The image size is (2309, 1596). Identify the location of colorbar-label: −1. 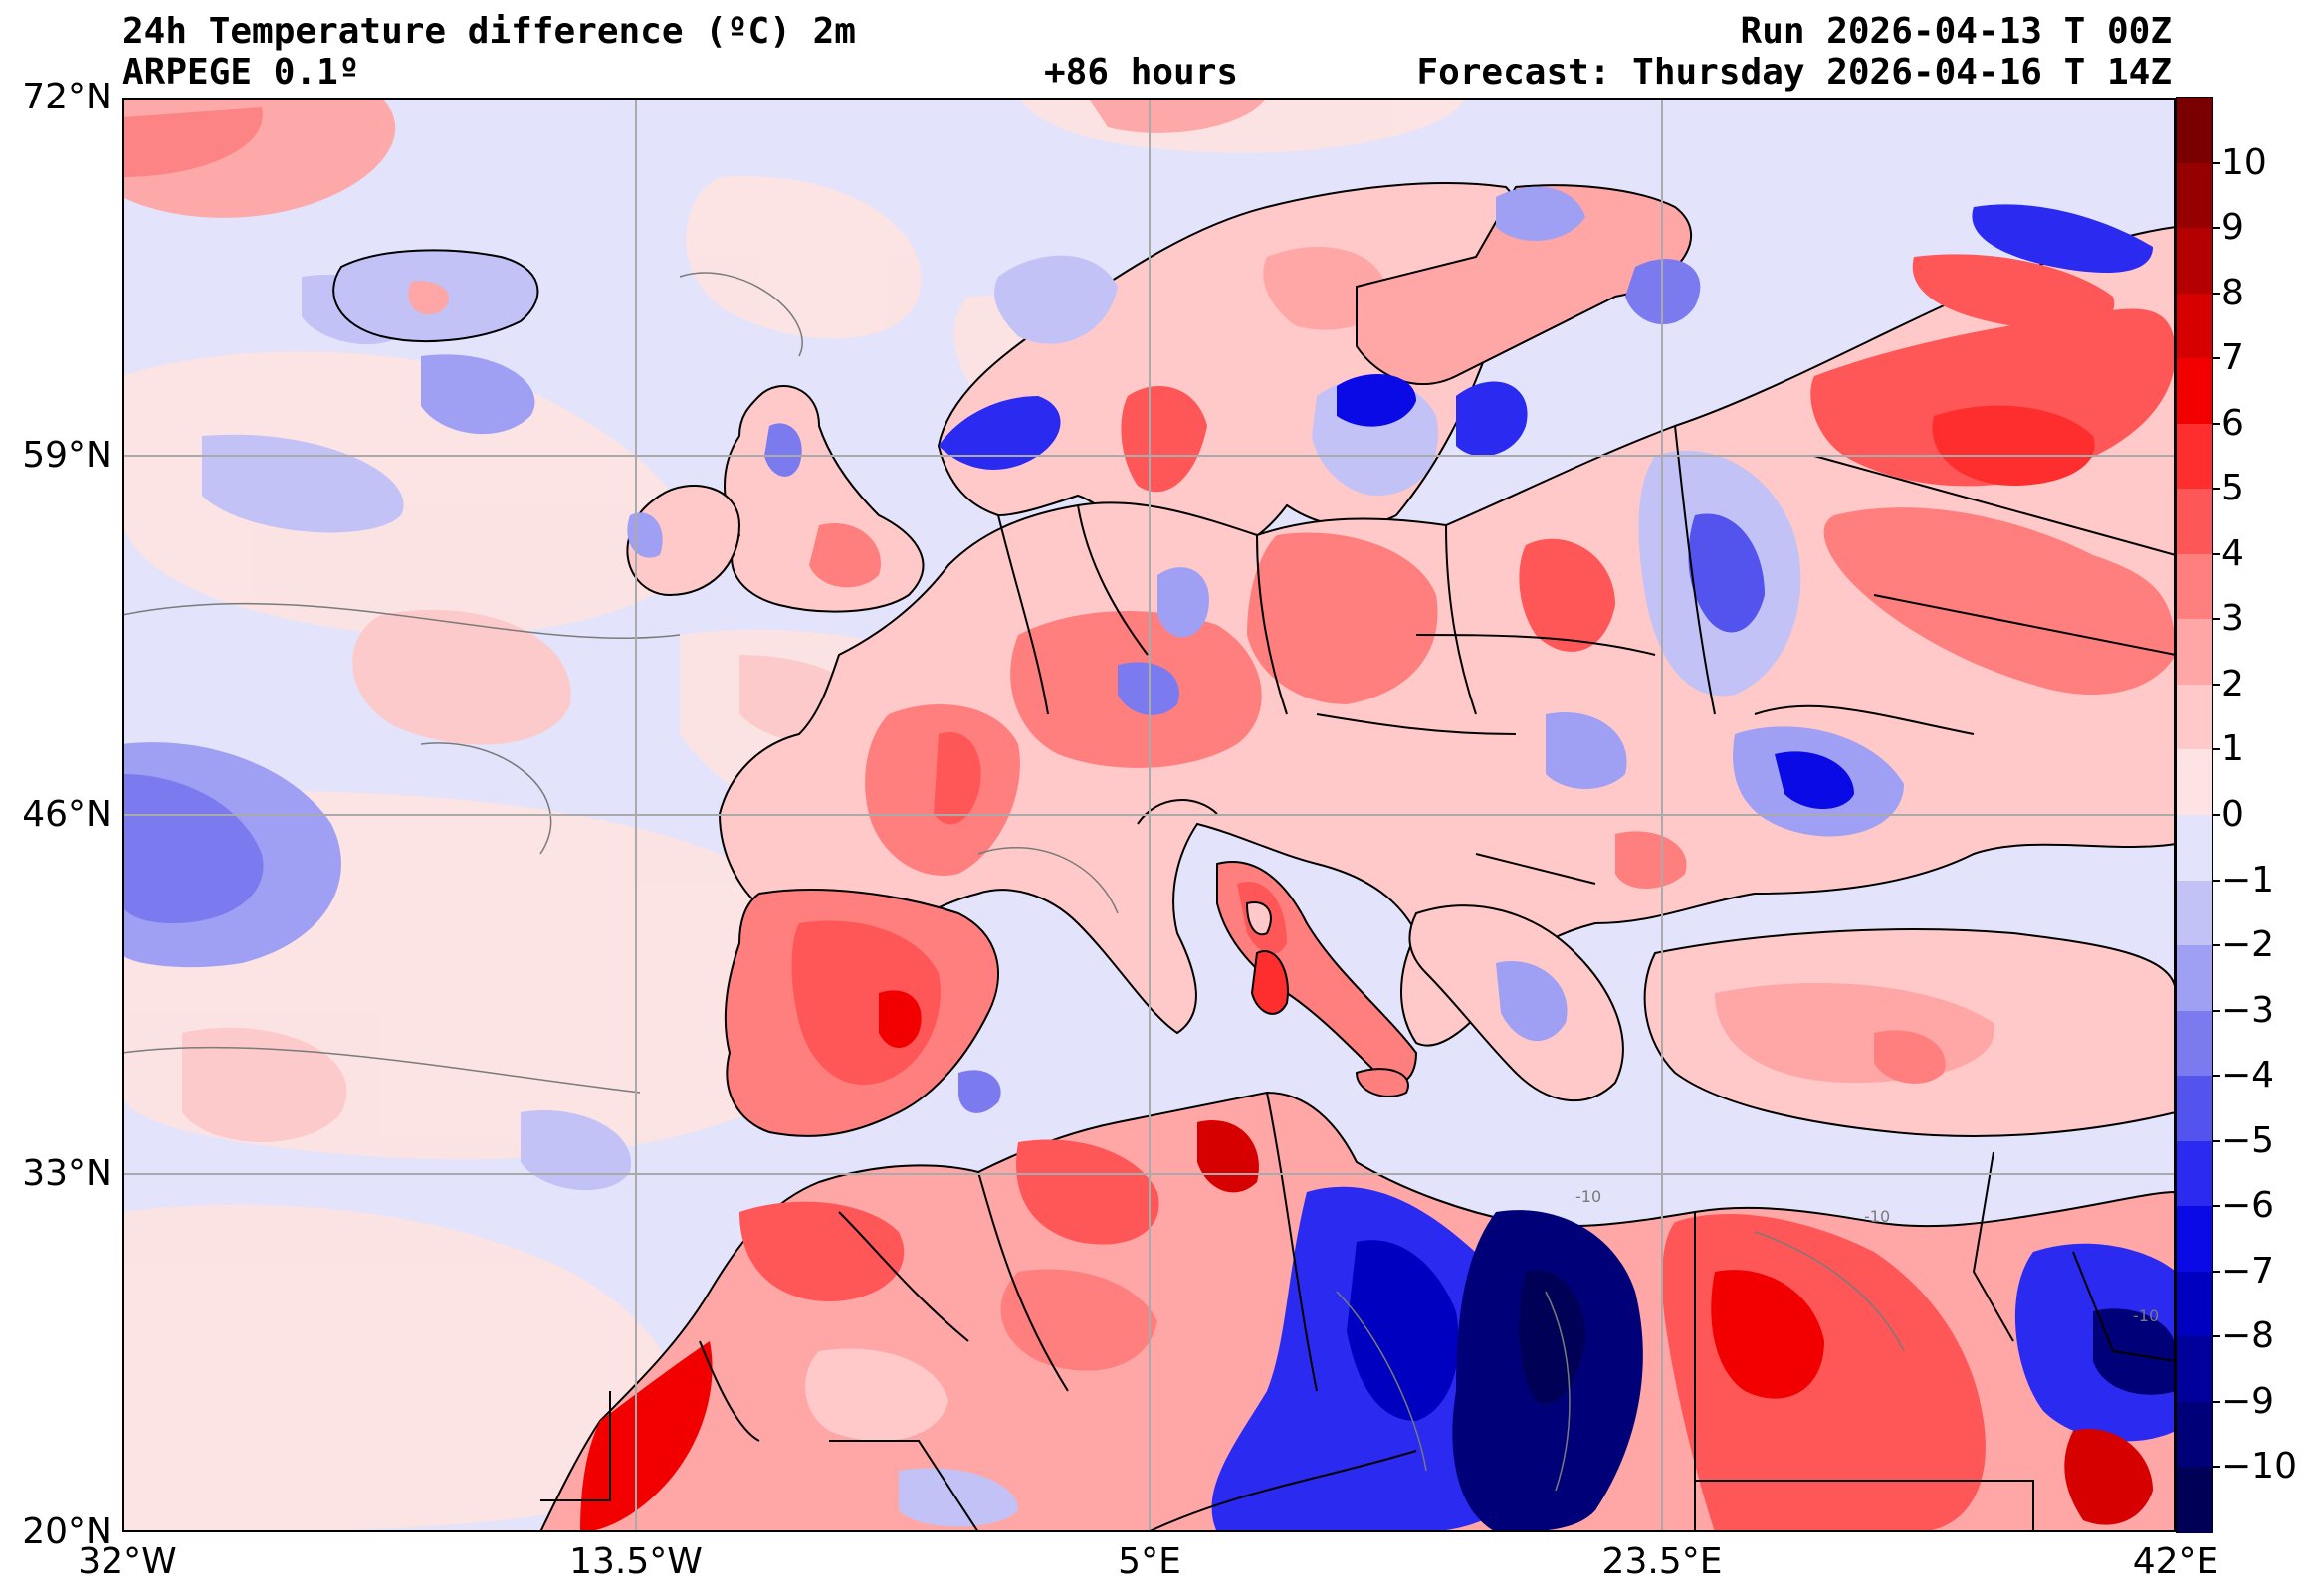
(2248, 880).